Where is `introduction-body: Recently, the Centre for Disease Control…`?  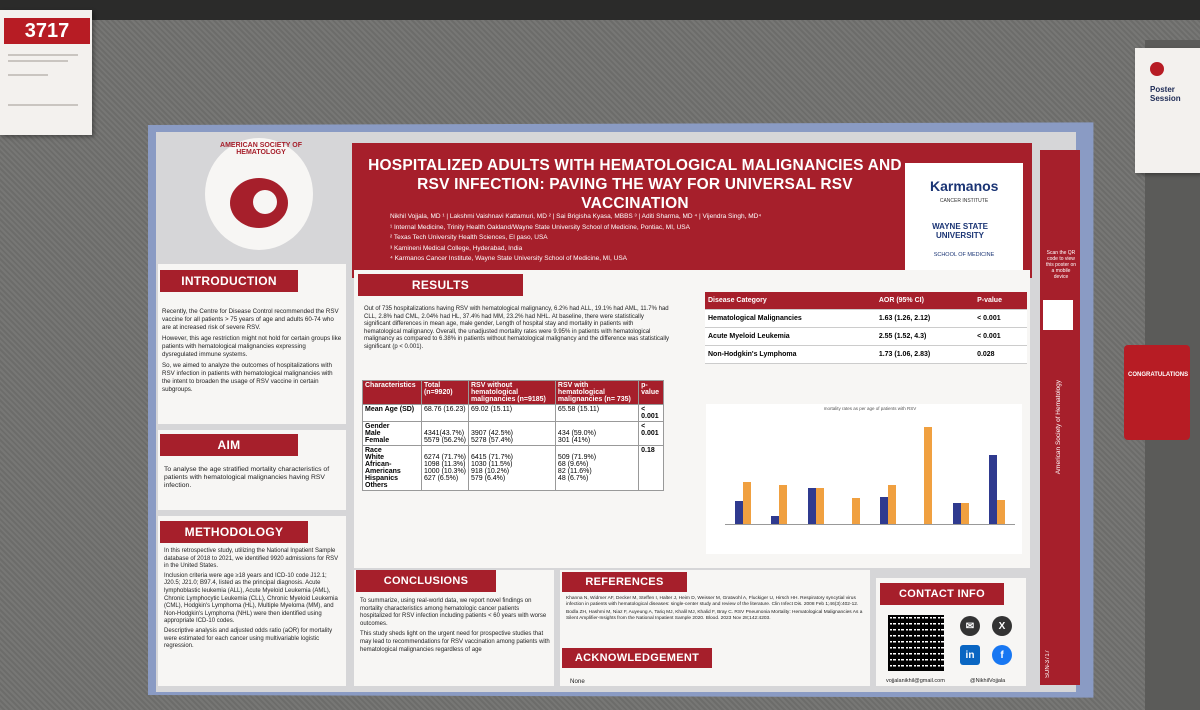 introduction-body: Recently, the Centre for Disease Control… is located at coordinates (252, 351).